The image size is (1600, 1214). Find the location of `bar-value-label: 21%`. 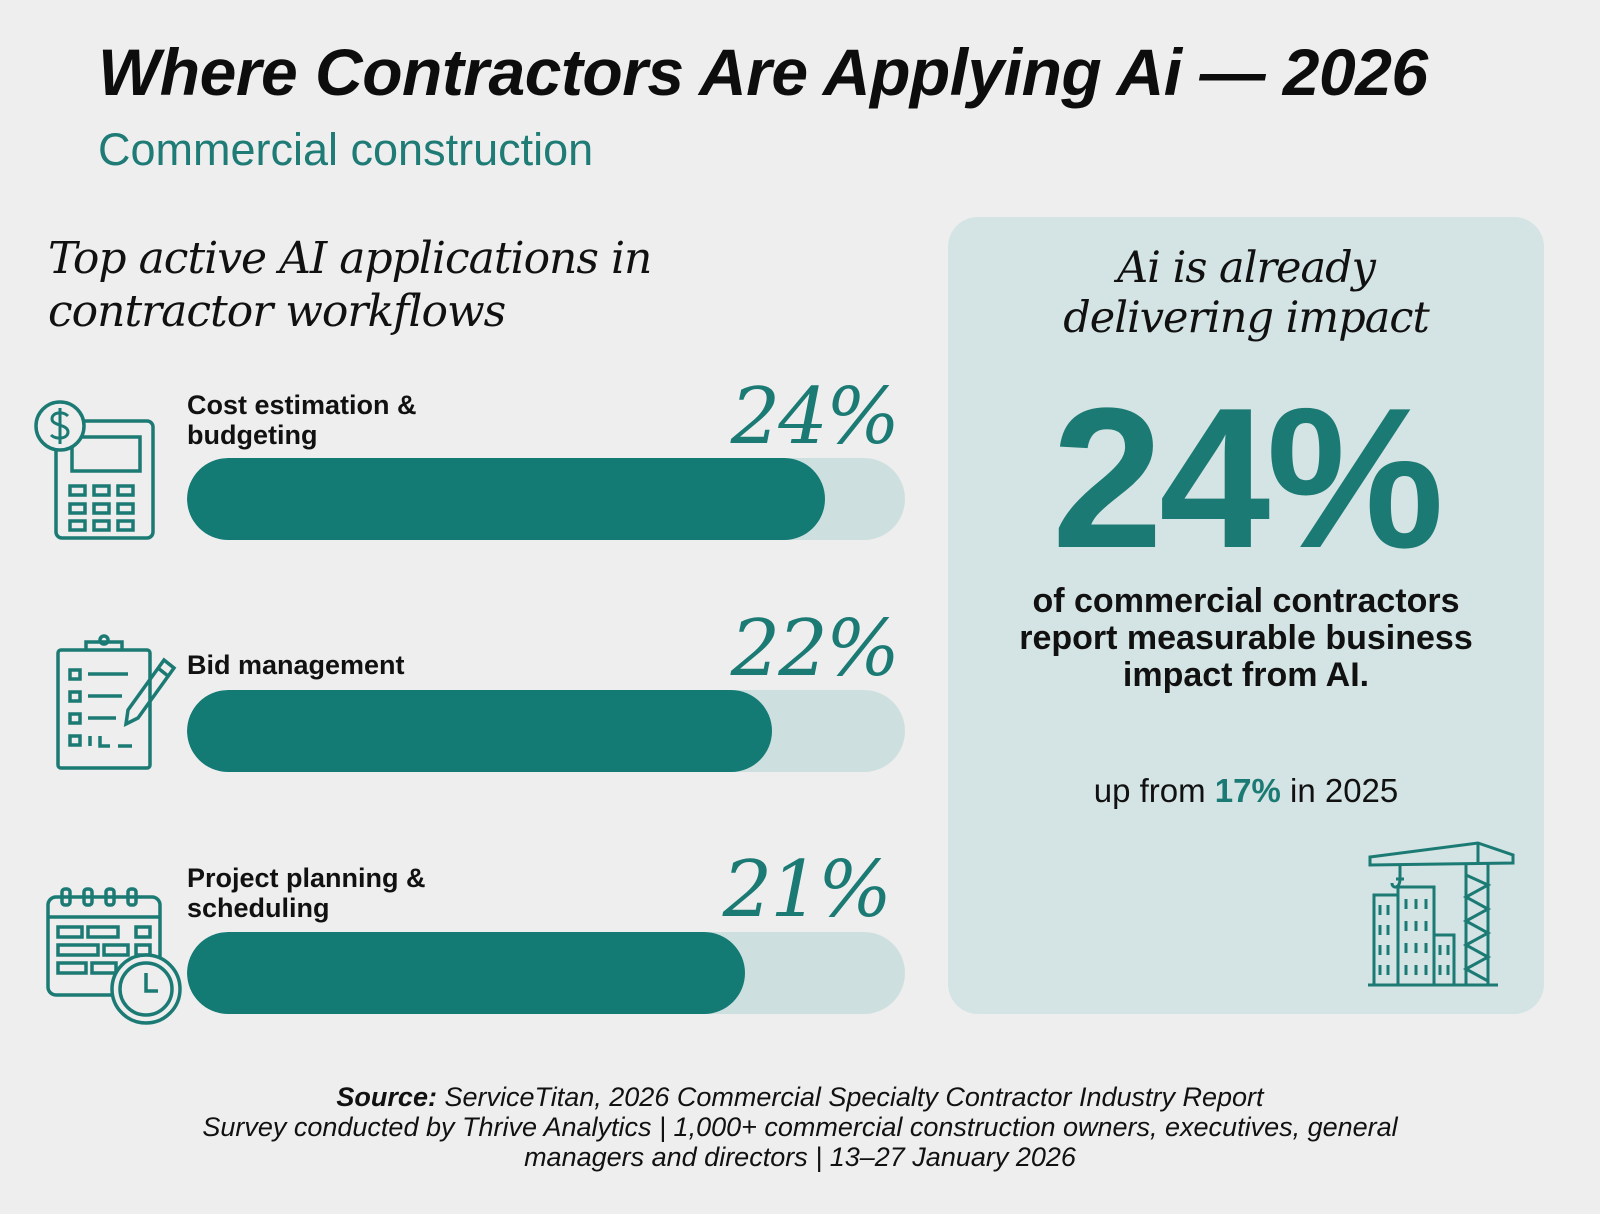

bar-value-label: 21% is located at coordinates (807, 890).